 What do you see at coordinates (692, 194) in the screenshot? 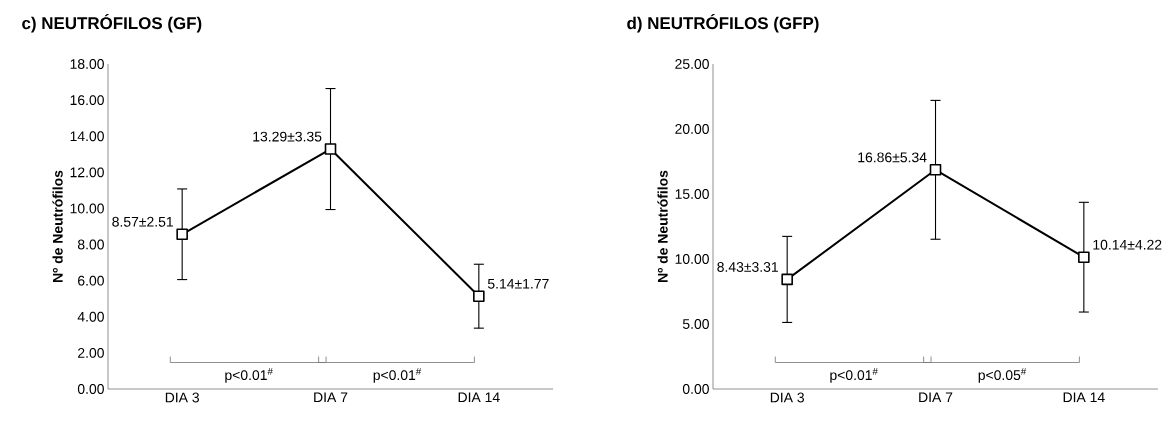
I see `y-tick-label: 15.00` at bounding box center [692, 194].